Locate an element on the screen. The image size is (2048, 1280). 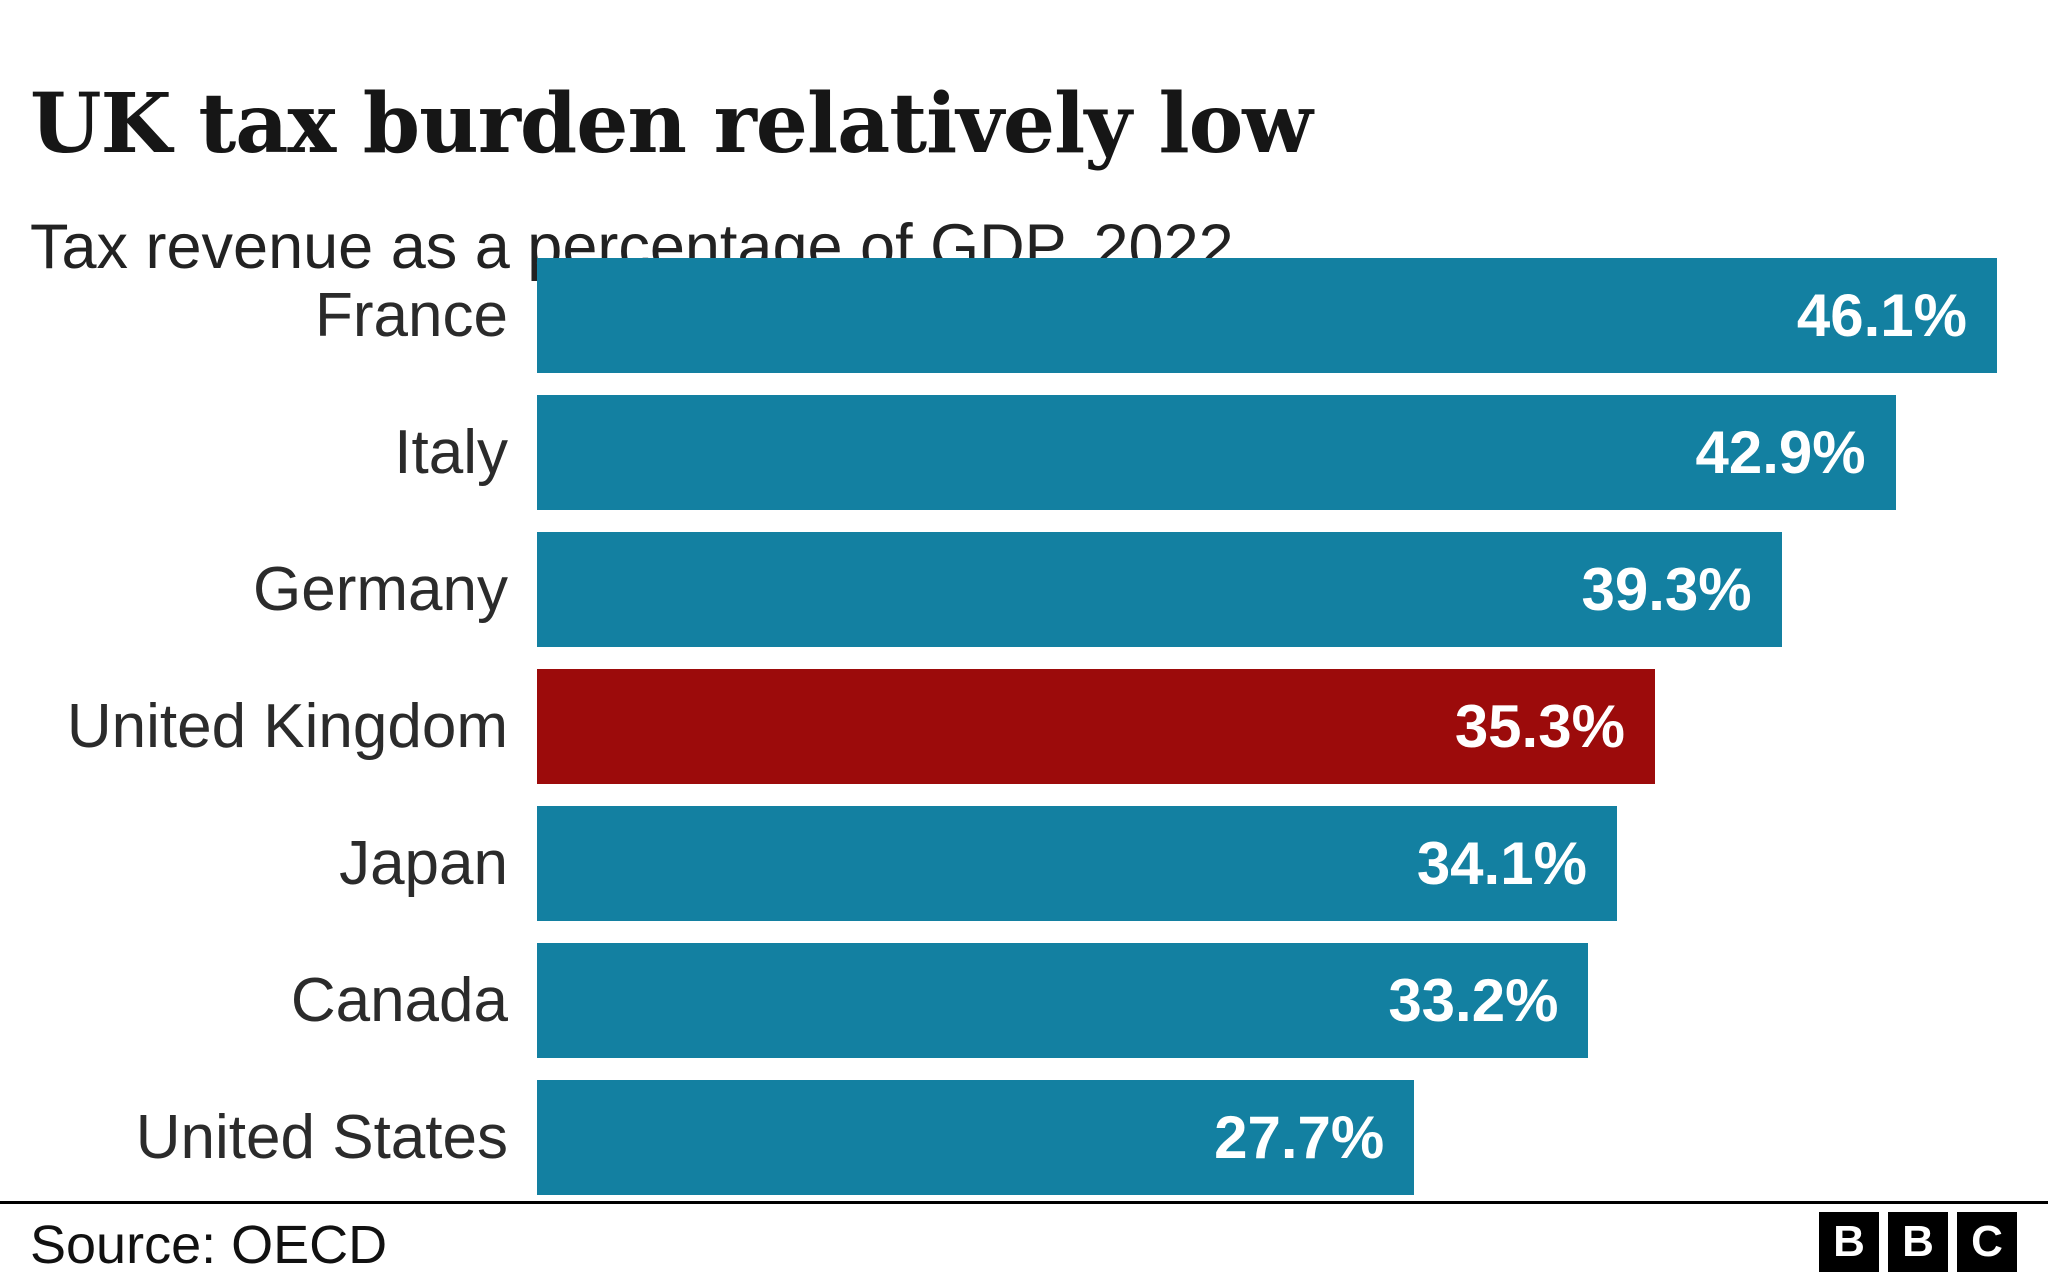
bar-track: 33.2% is located at coordinates (1267, 1000).